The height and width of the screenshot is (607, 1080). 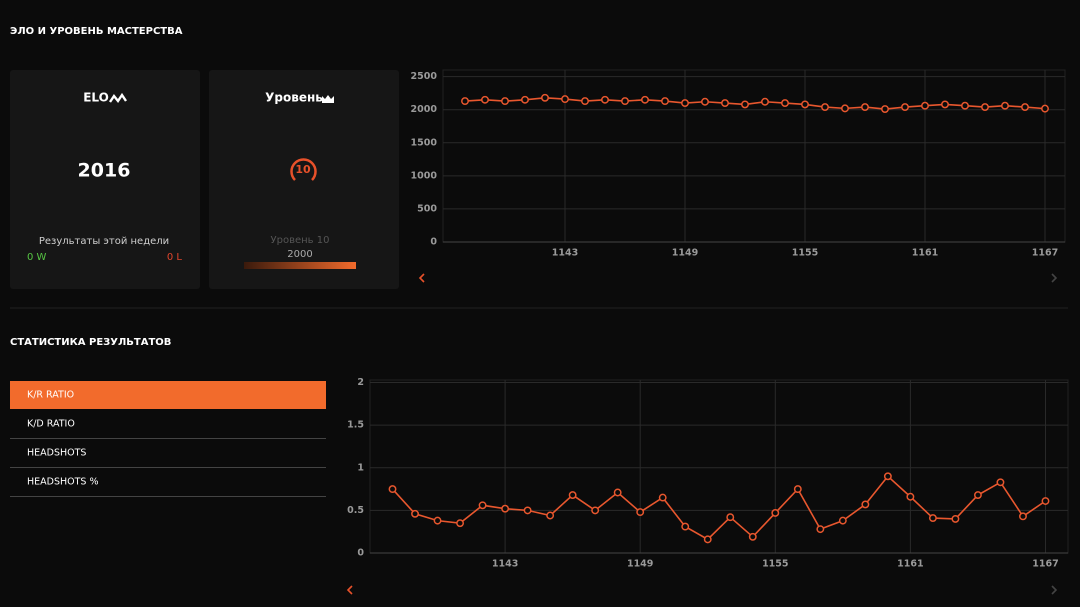 I want to click on elo-card, so click(x=105, y=179).